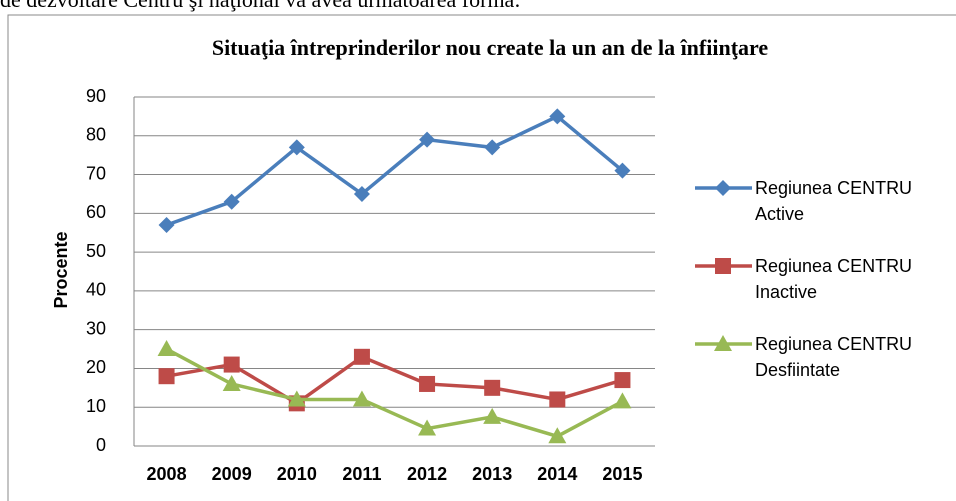 The image size is (956, 501). What do you see at coordinates (96, 212) in the screenshot?
I see `y-tick-label: 60` at bounding box center [96, 212].